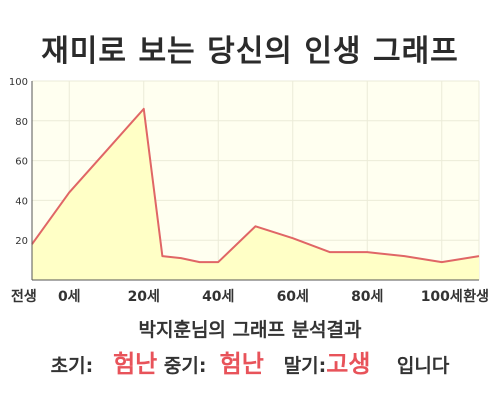 The image size is (500, 400). Describe the element at coordinates (476, 296) in the screenshot. I see `x-tick-label: 환생` at that location.